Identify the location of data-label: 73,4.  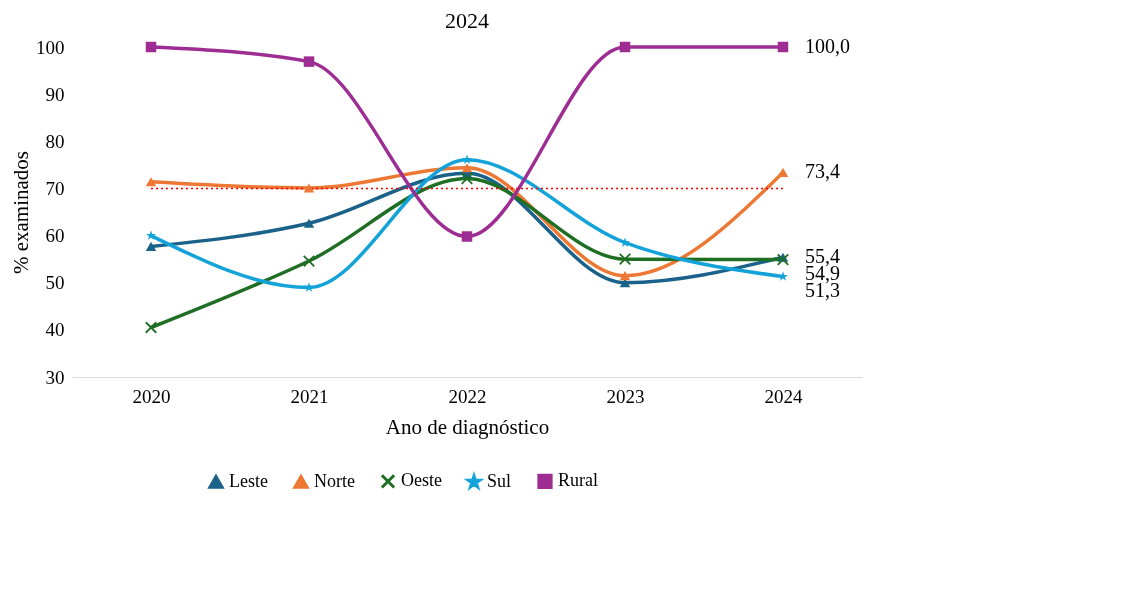
(822, 171).